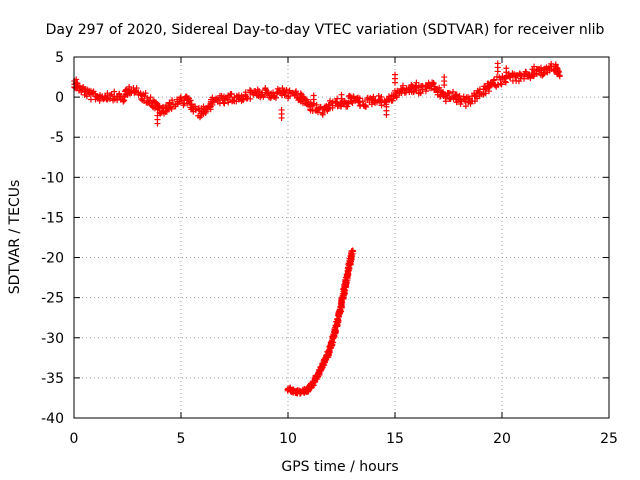 Image resolution: width=640 pixels, height=480 pixels. I want to click on x-tick-label: 10, so click(288, 439).